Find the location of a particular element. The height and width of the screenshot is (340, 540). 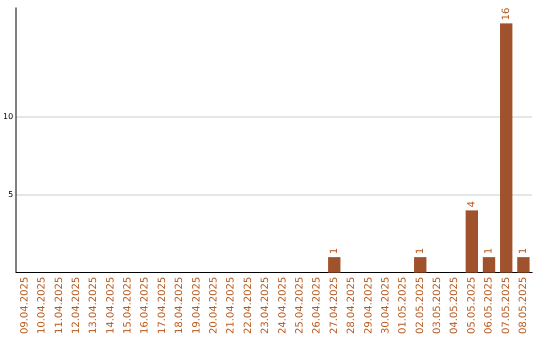

x-tick-label: 29.04.2025 is located at coordinates (368, 305).